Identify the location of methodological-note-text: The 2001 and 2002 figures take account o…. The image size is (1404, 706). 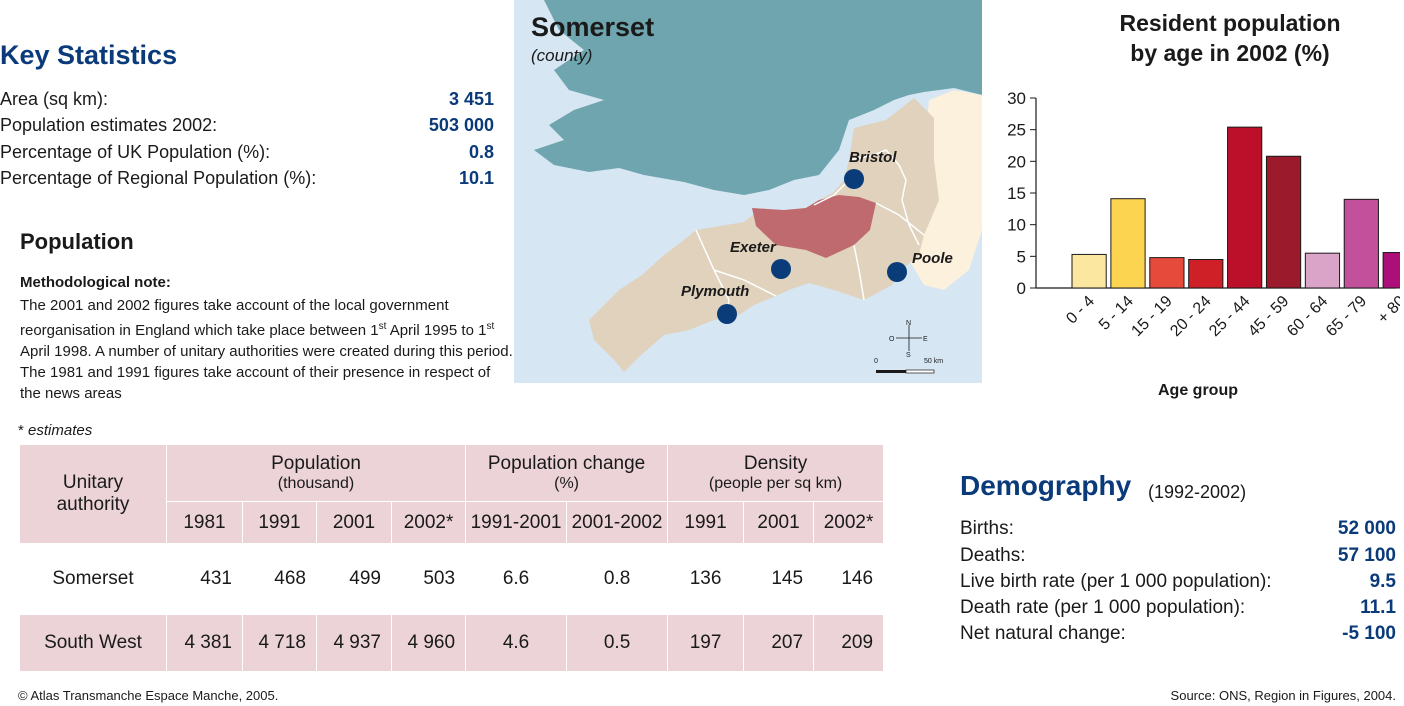
(266, 349).